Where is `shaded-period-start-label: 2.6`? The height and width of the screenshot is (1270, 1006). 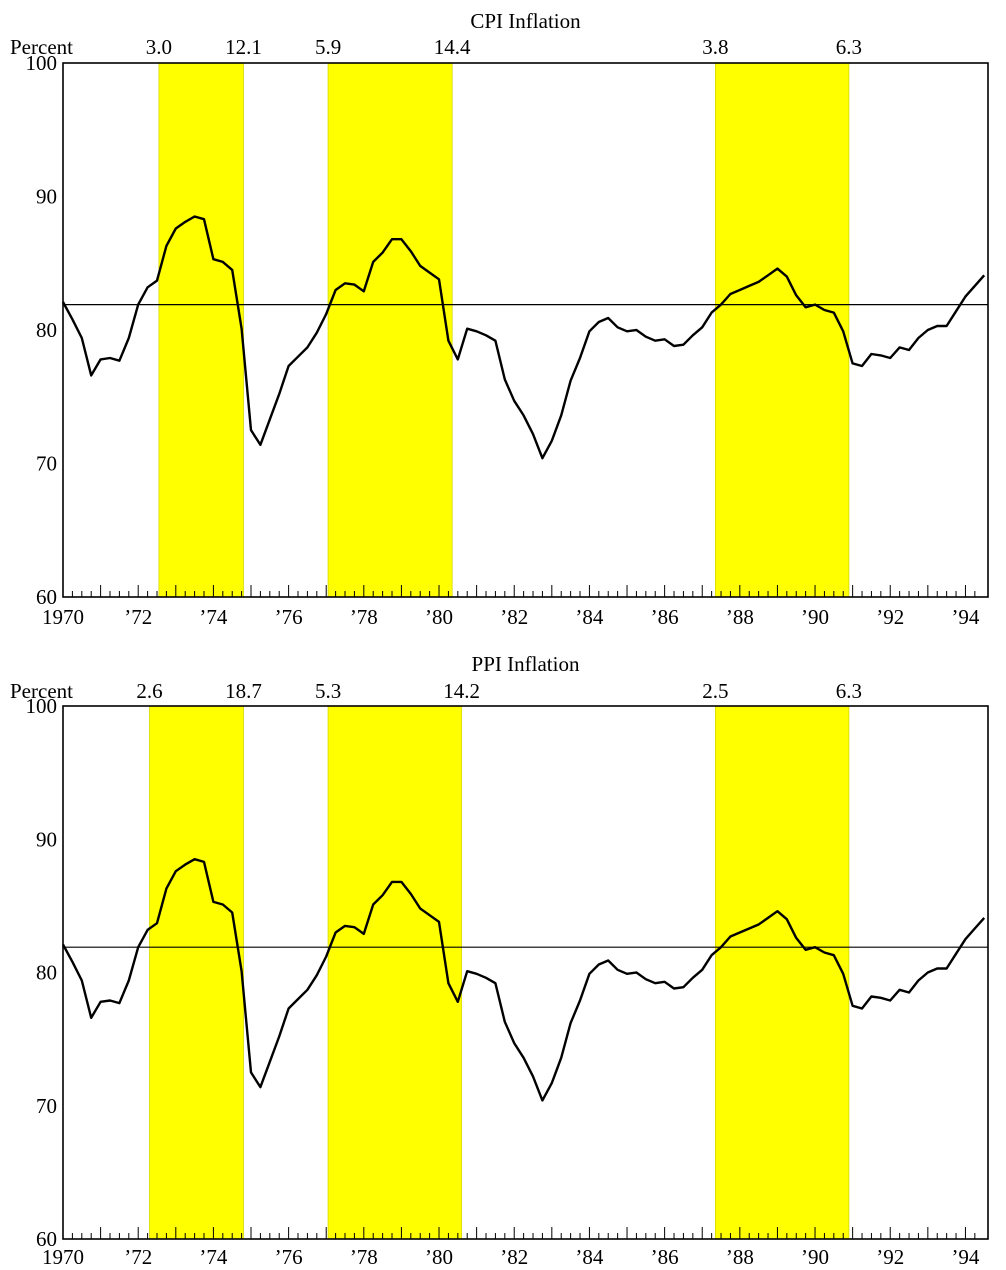
shaded-period-start-label: 2.6 is located at coordinates (149, 691).